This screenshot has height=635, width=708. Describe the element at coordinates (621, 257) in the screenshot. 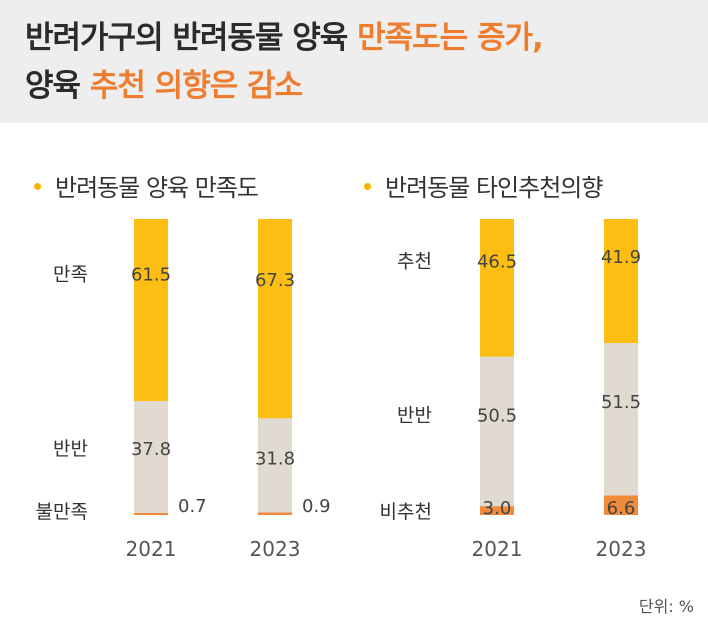

I see `data-label: 41.9` at that location.